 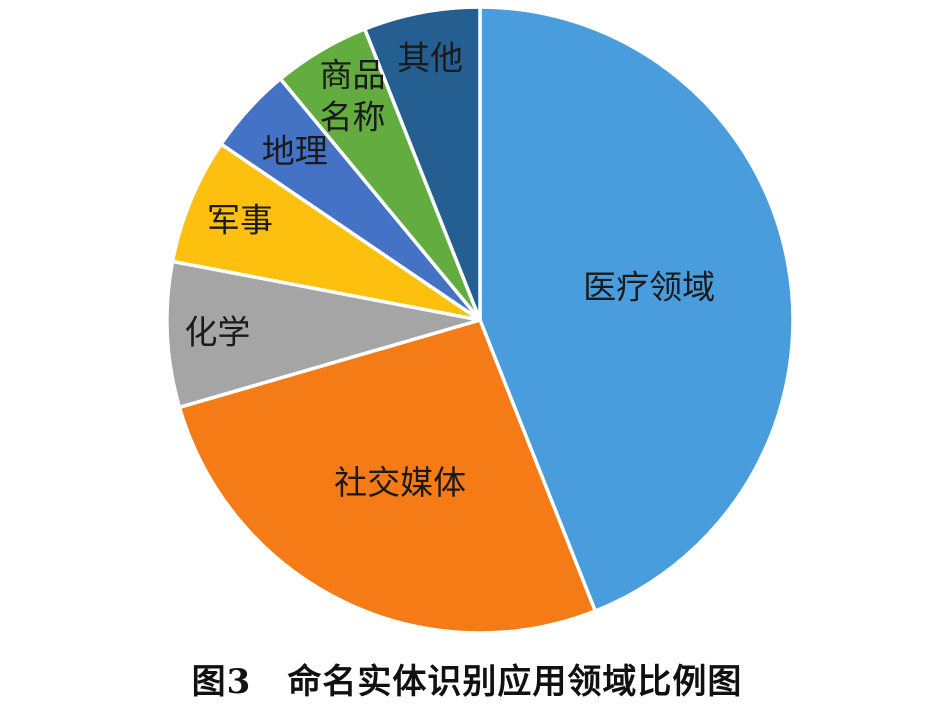 I want to click on figure-caption: 图3 命名实体识别应用领域比例图, so click(x=467, y=678).